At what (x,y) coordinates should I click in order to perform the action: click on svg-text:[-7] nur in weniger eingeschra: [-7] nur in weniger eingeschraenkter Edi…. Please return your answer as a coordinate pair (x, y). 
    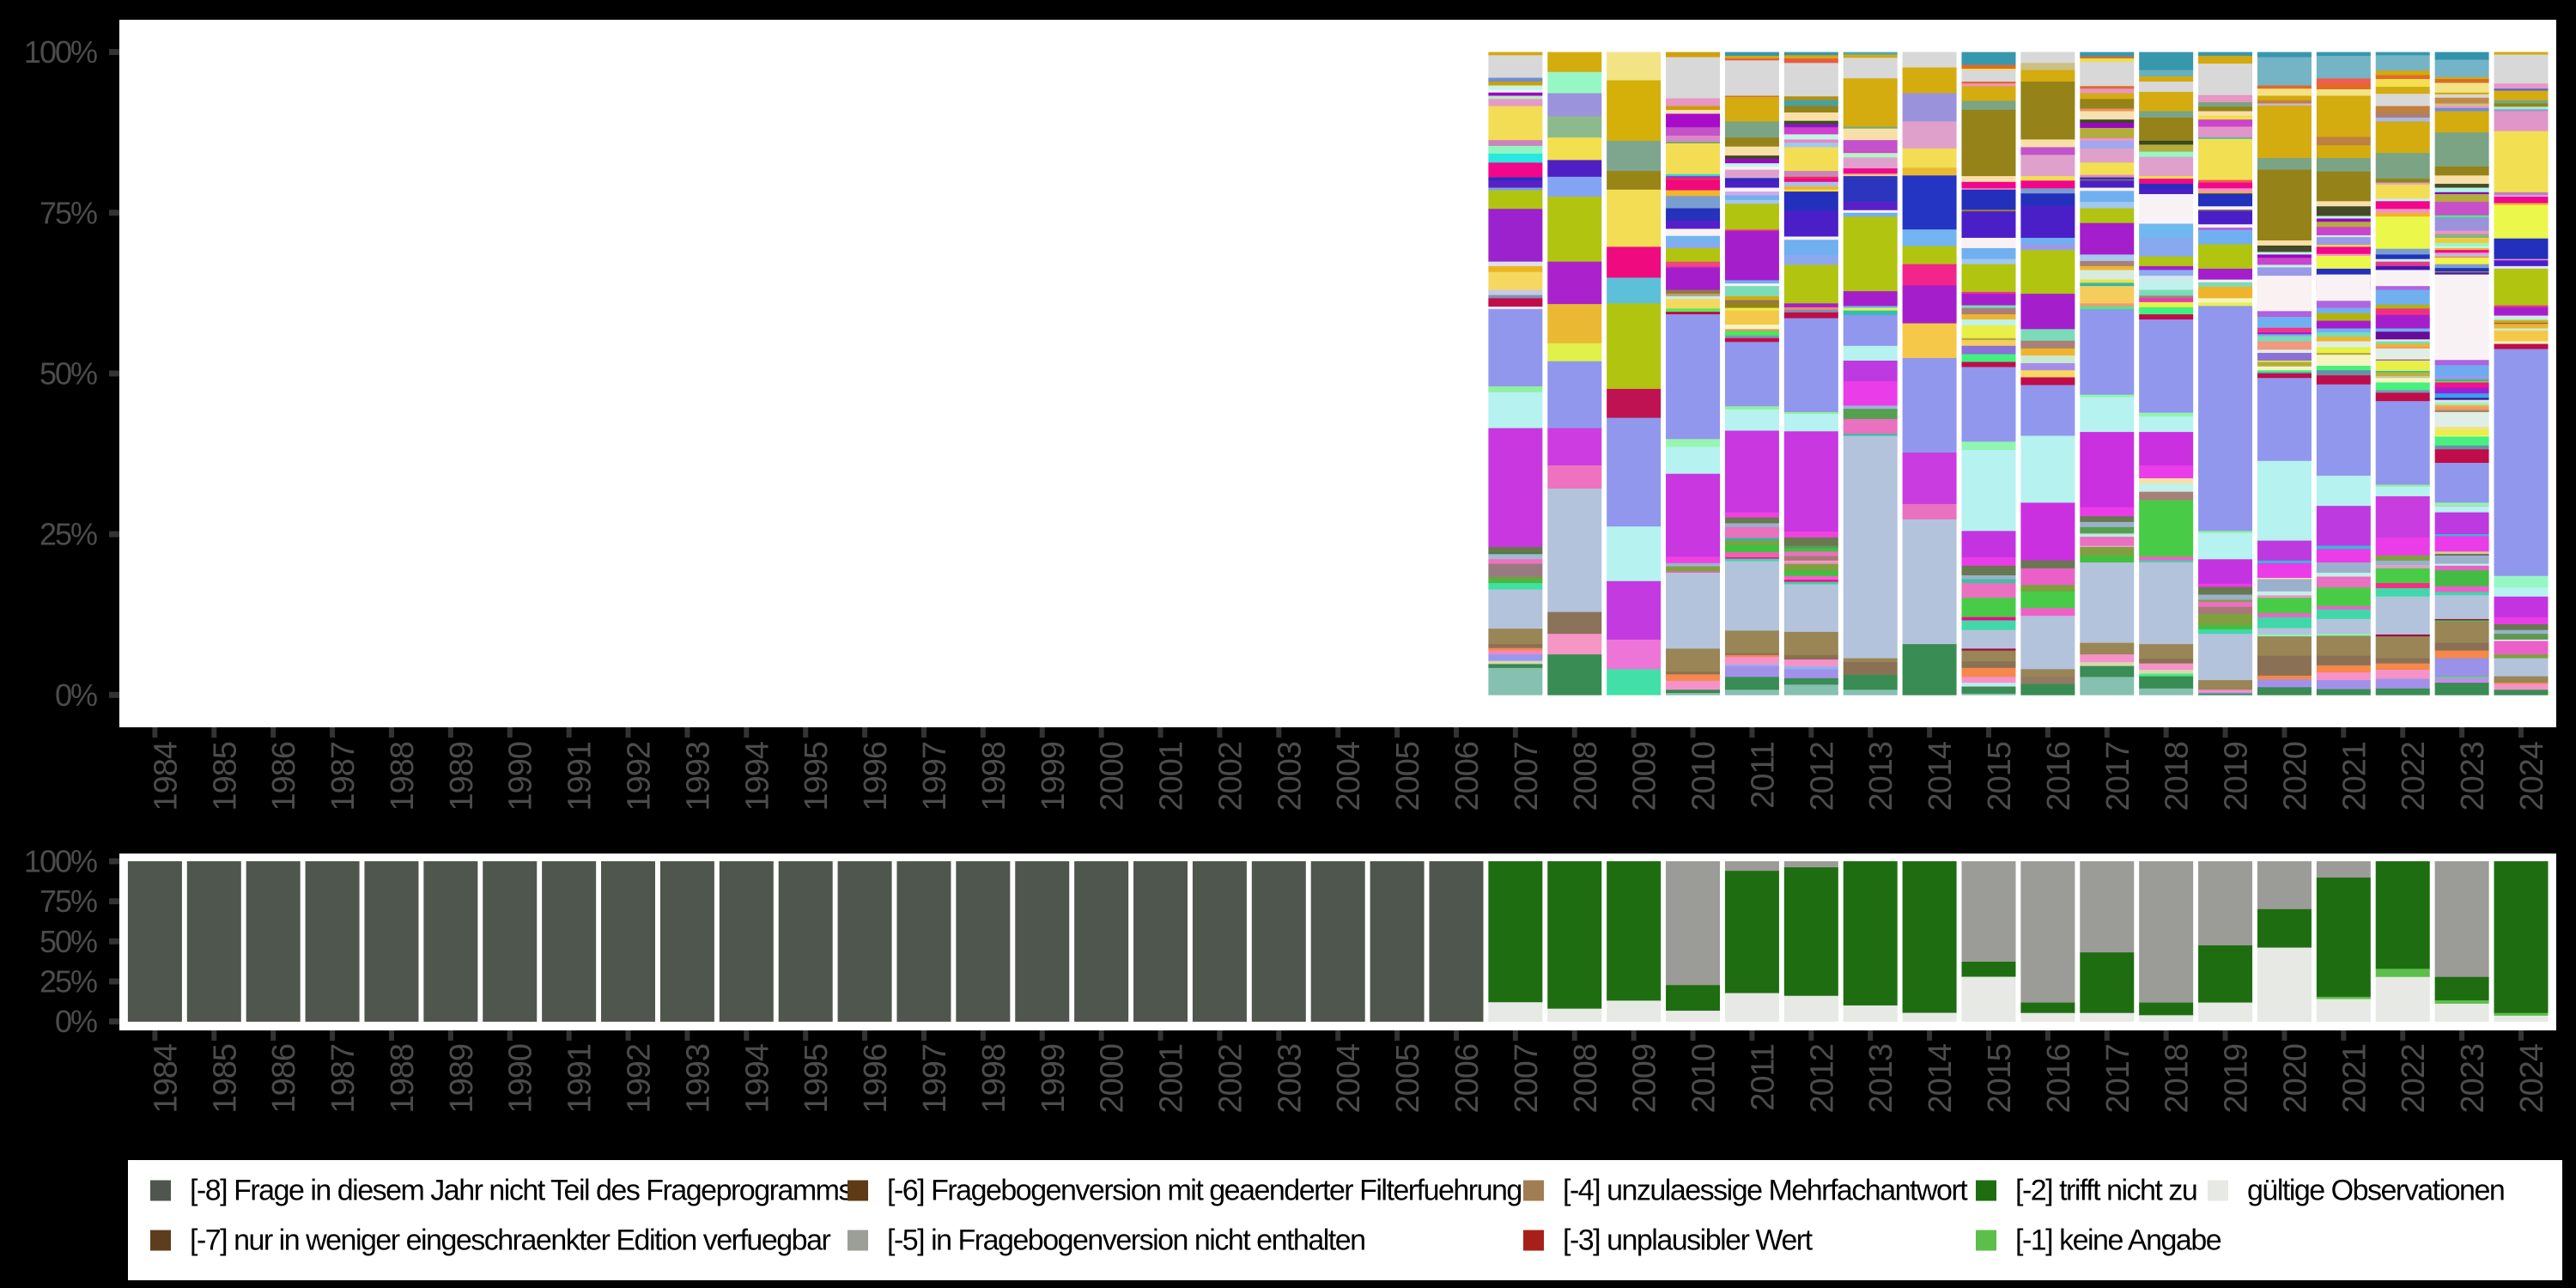
    Looking at the image, I should click on (510, 1240).